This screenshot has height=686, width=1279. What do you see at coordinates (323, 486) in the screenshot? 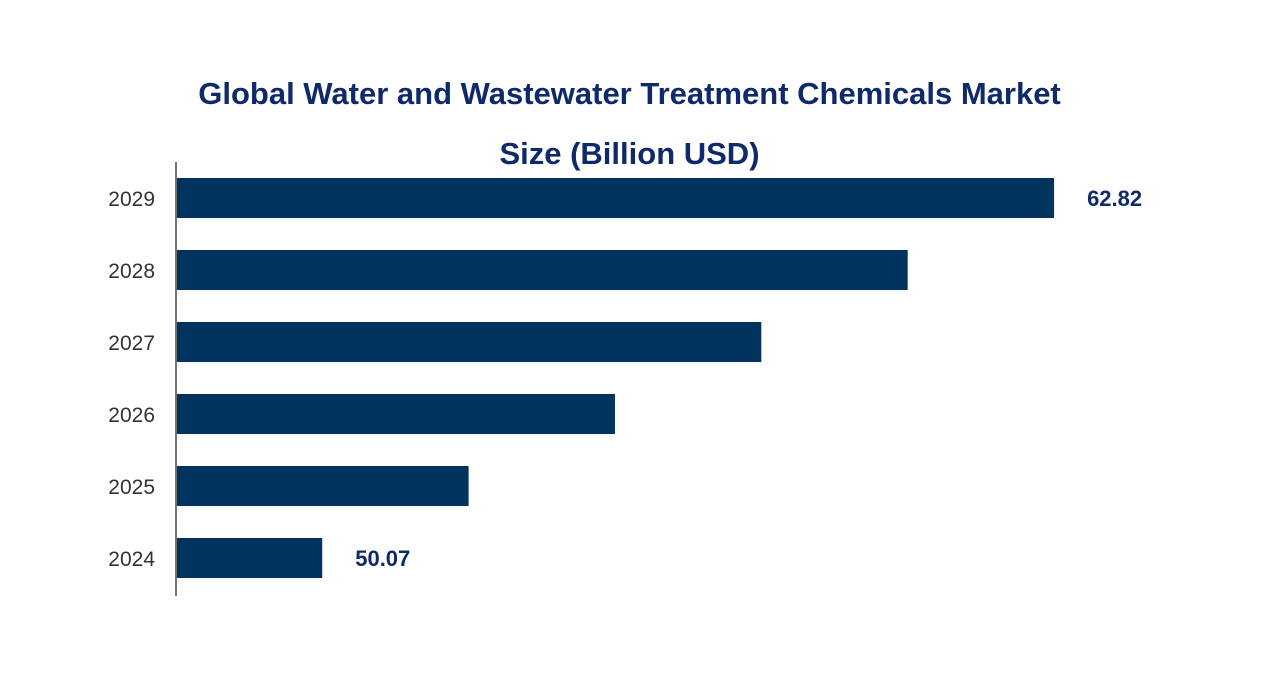
I see `bar-2025` at bounding box center [323, 486].